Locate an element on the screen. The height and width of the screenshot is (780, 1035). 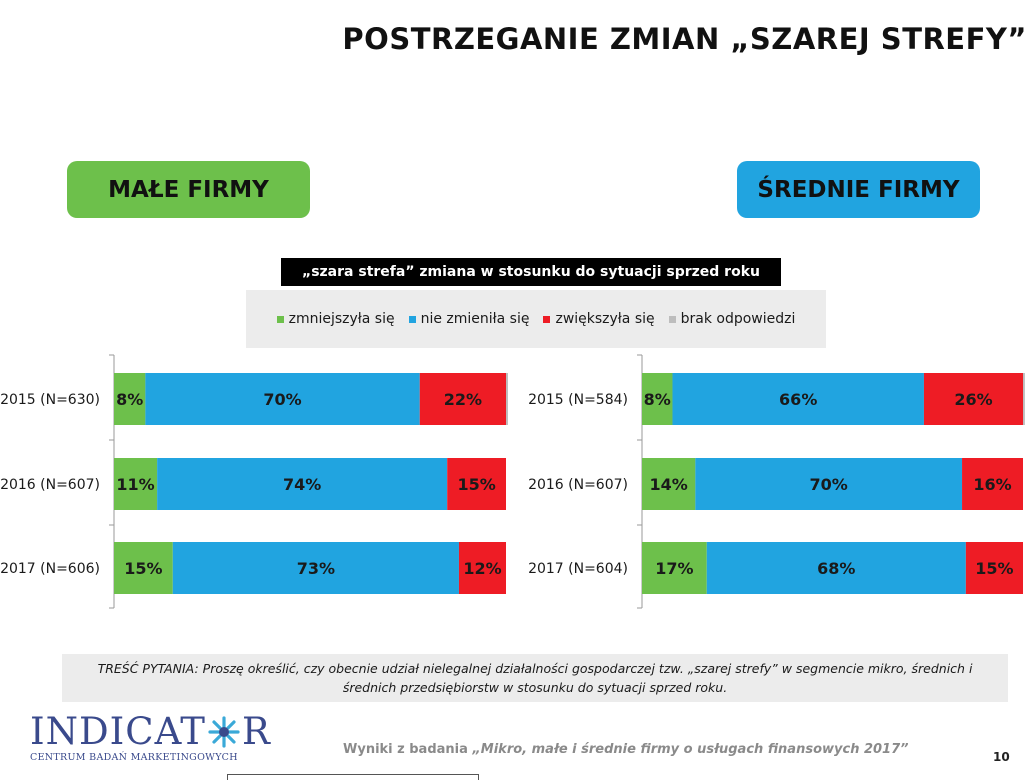
bar-value-label: 16% is located at coordinates (992, 484).